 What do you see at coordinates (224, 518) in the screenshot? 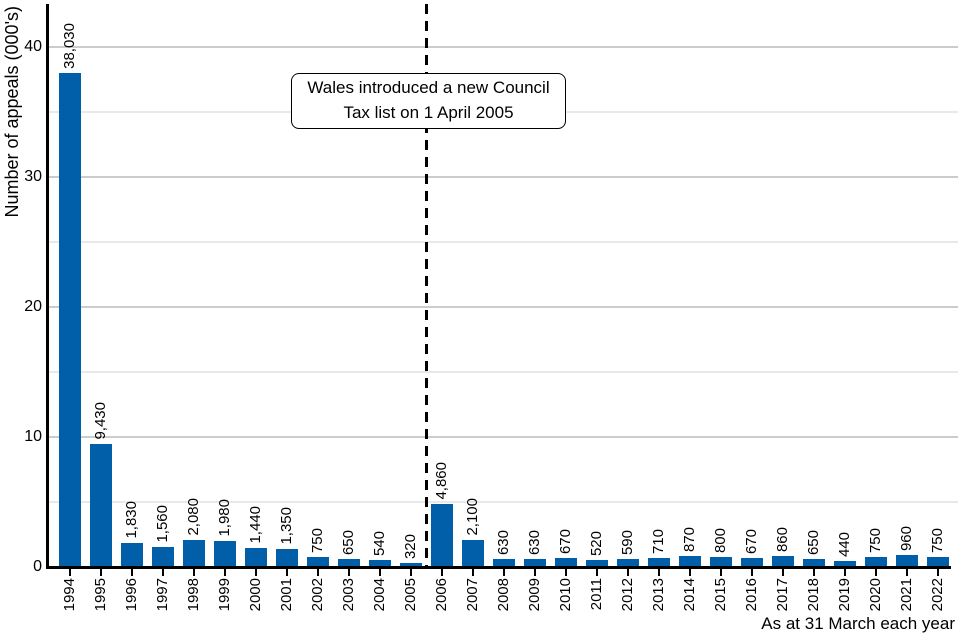
I see `bar-value-label-1999: 1,980` at bounding box center [224, 518].